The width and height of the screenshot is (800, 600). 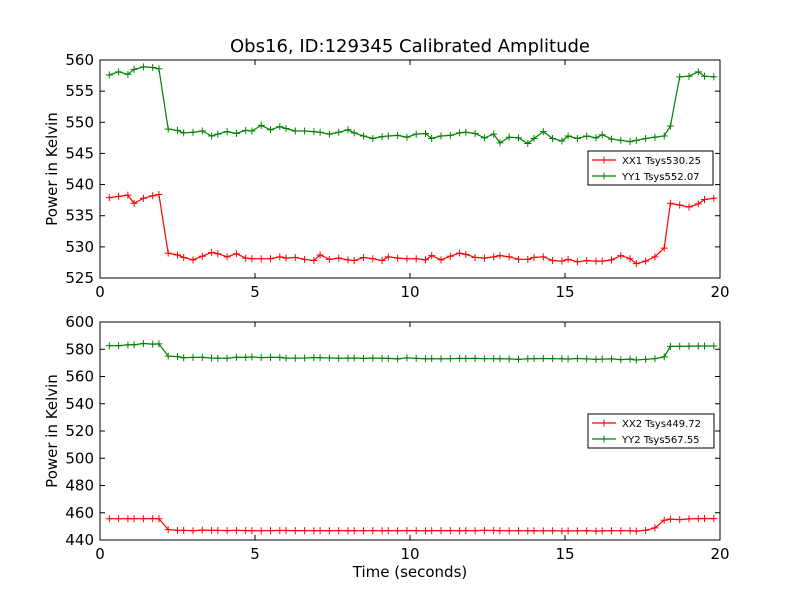 What do you see at coordinates (79, 322) in the screenshot?
I see `y-tick-label: 600` at bounding box center [79, 322].